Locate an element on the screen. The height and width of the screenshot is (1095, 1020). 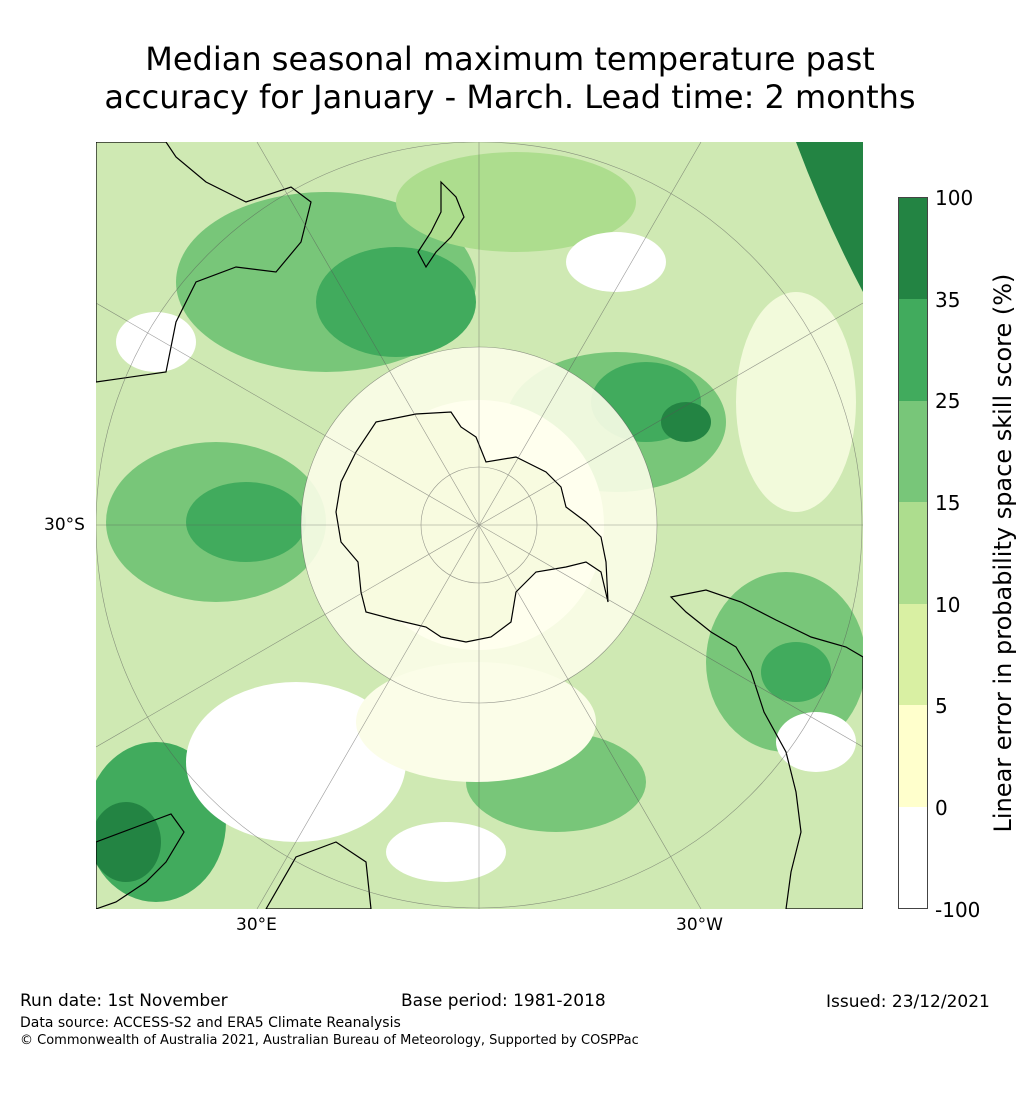
antarctica-coastline is located at coordinates (472, 527).